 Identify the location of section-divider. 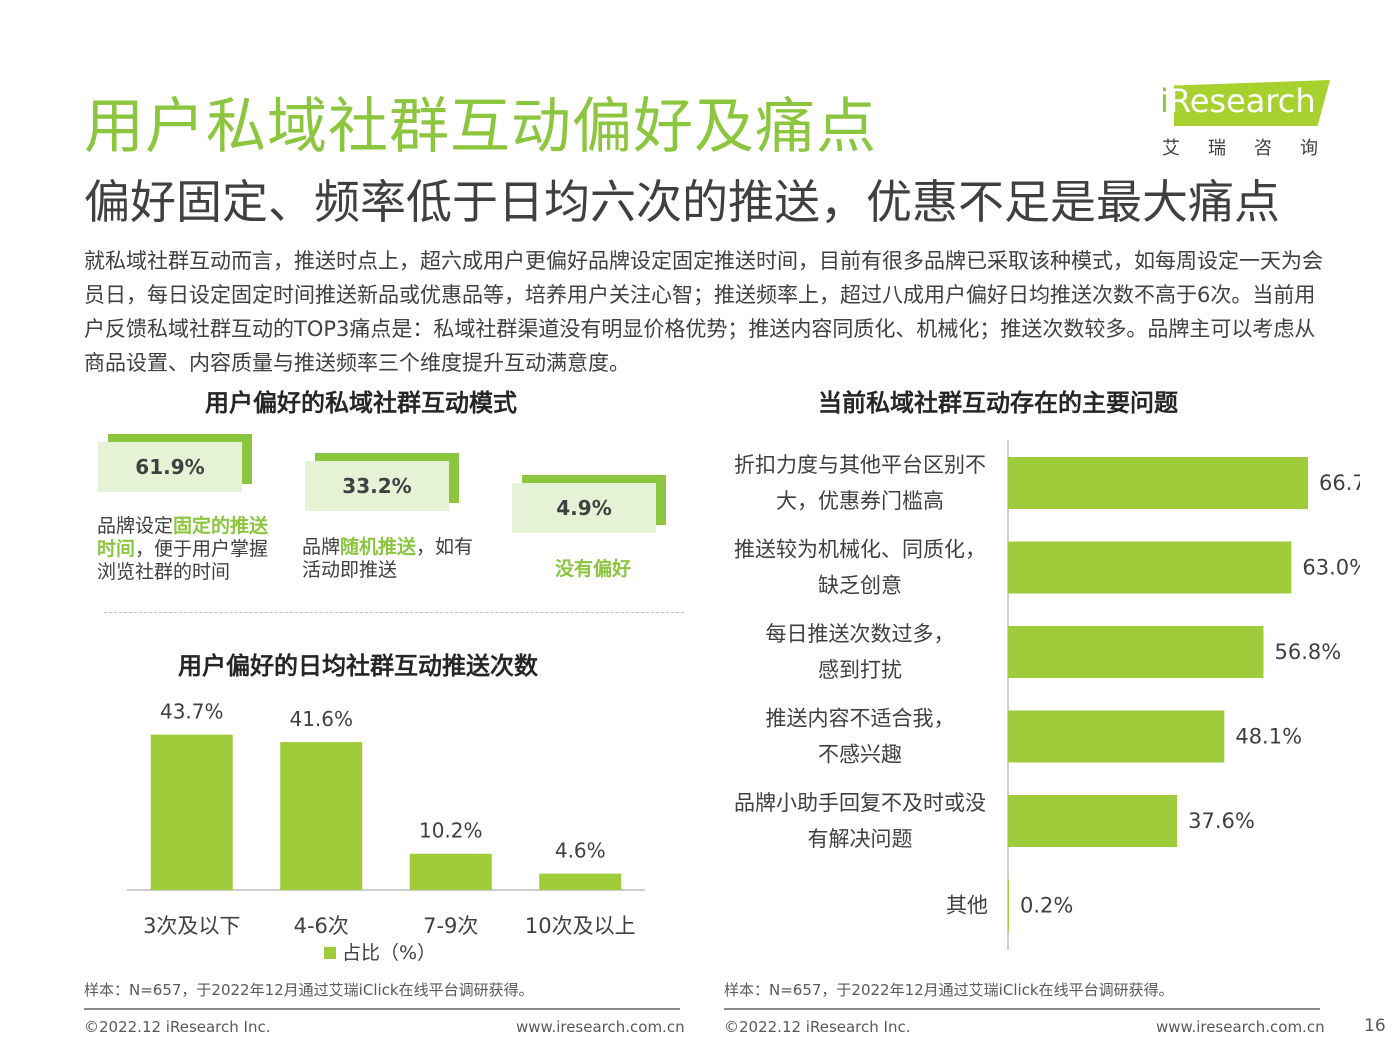
(394, 612).